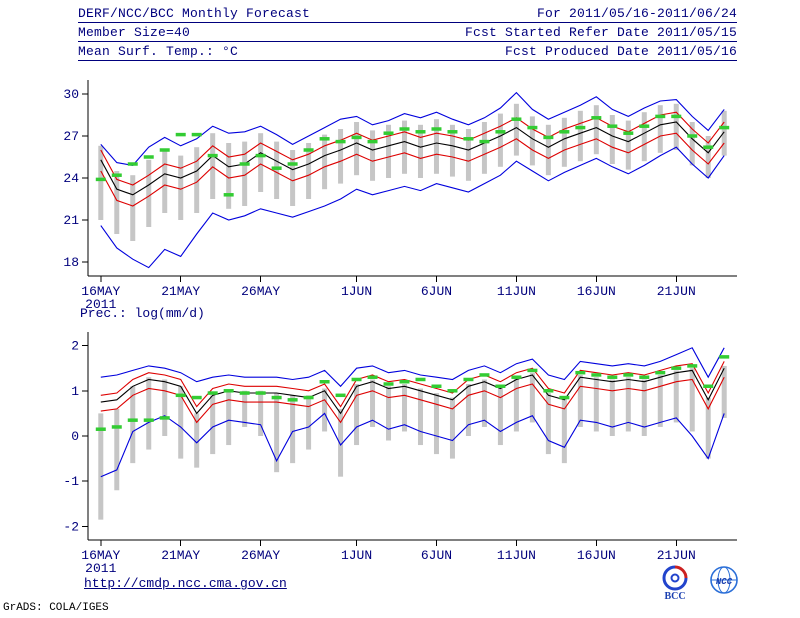  Describe the element at coordinates (71, 526) in the screenshot. I see `precipitation-ytick-label: -2` at that location.